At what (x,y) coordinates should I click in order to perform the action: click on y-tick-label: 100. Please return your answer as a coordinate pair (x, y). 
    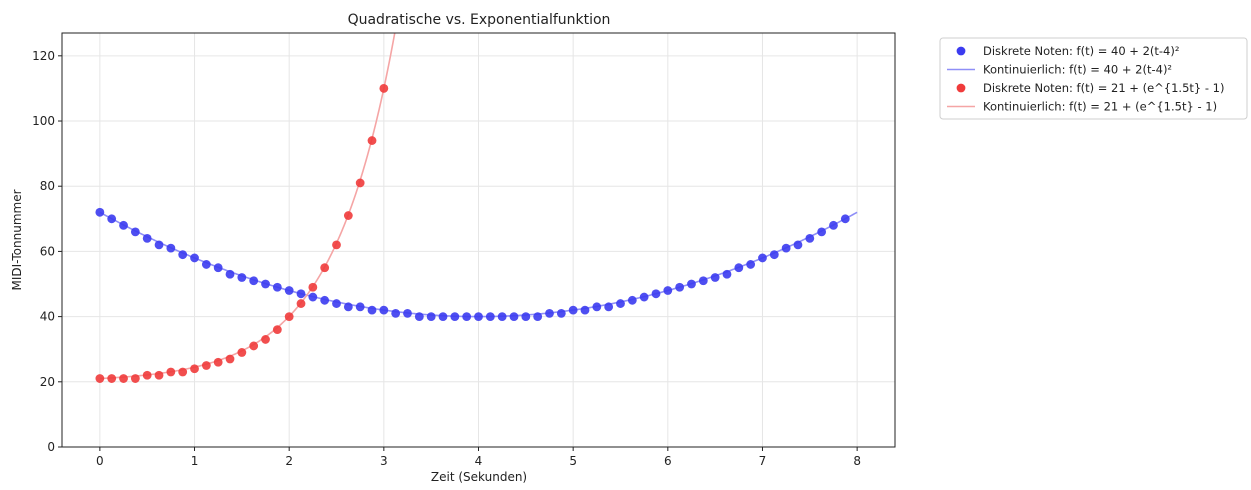
    Looking at the image, I should click on (43, 121).